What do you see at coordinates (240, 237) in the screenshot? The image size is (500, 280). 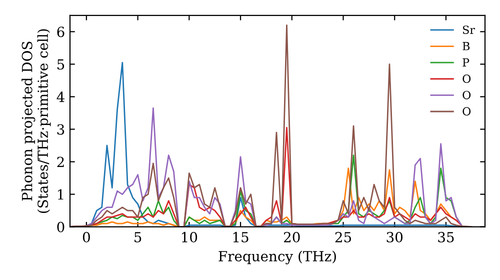 I see `x-tick-label: 15` at bounding box center [240, 237].